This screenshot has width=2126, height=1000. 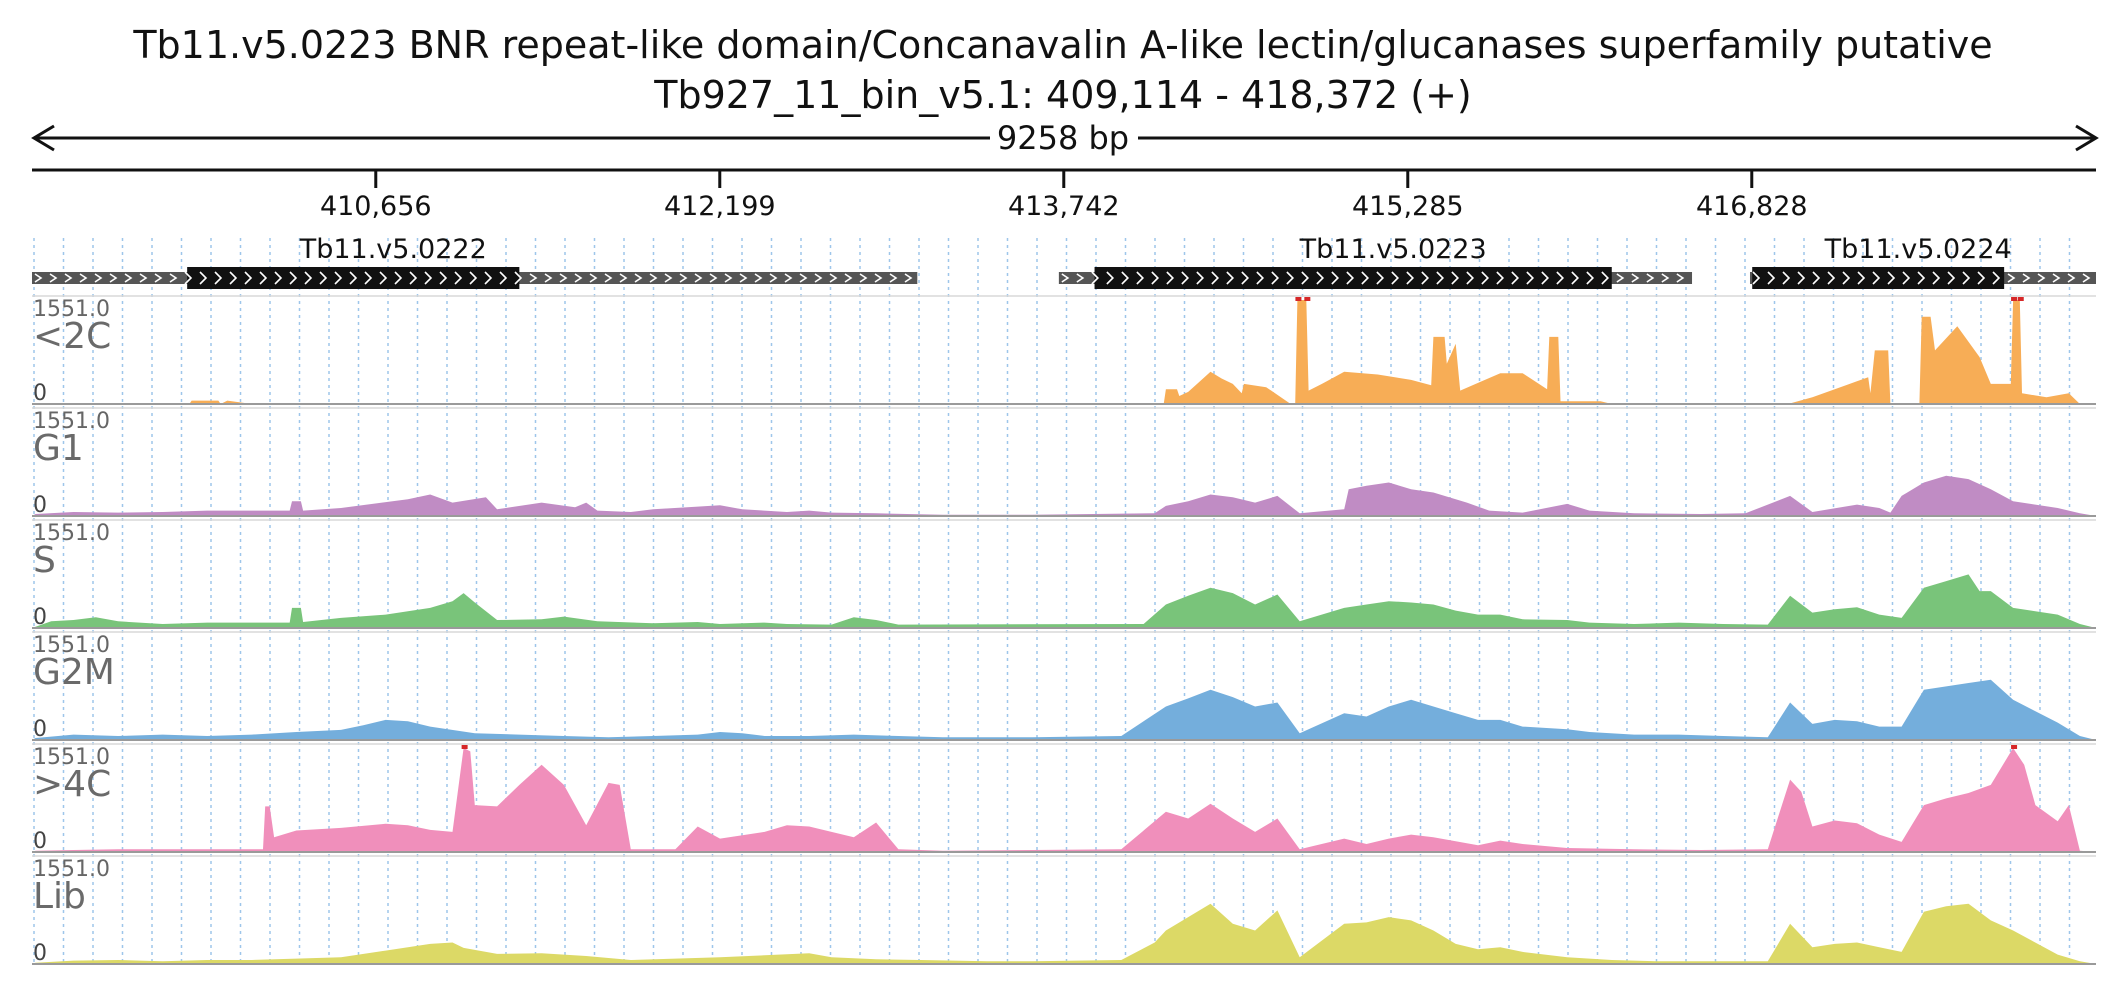 I want to click on track-name: >4C, so click(x=72, y=784).